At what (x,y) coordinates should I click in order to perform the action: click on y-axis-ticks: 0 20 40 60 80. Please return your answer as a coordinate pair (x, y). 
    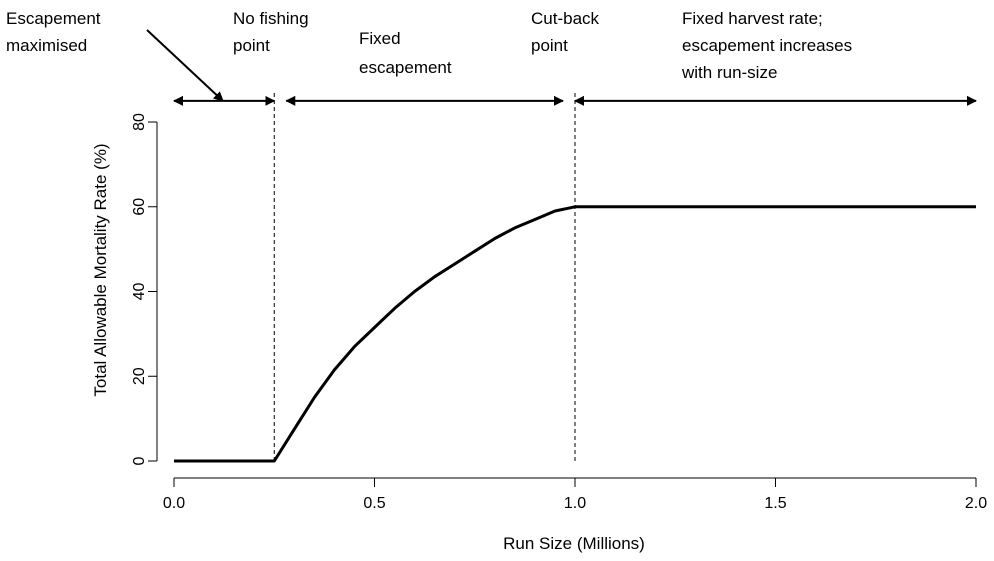
    Looking at the image, I should click on (144, 289).